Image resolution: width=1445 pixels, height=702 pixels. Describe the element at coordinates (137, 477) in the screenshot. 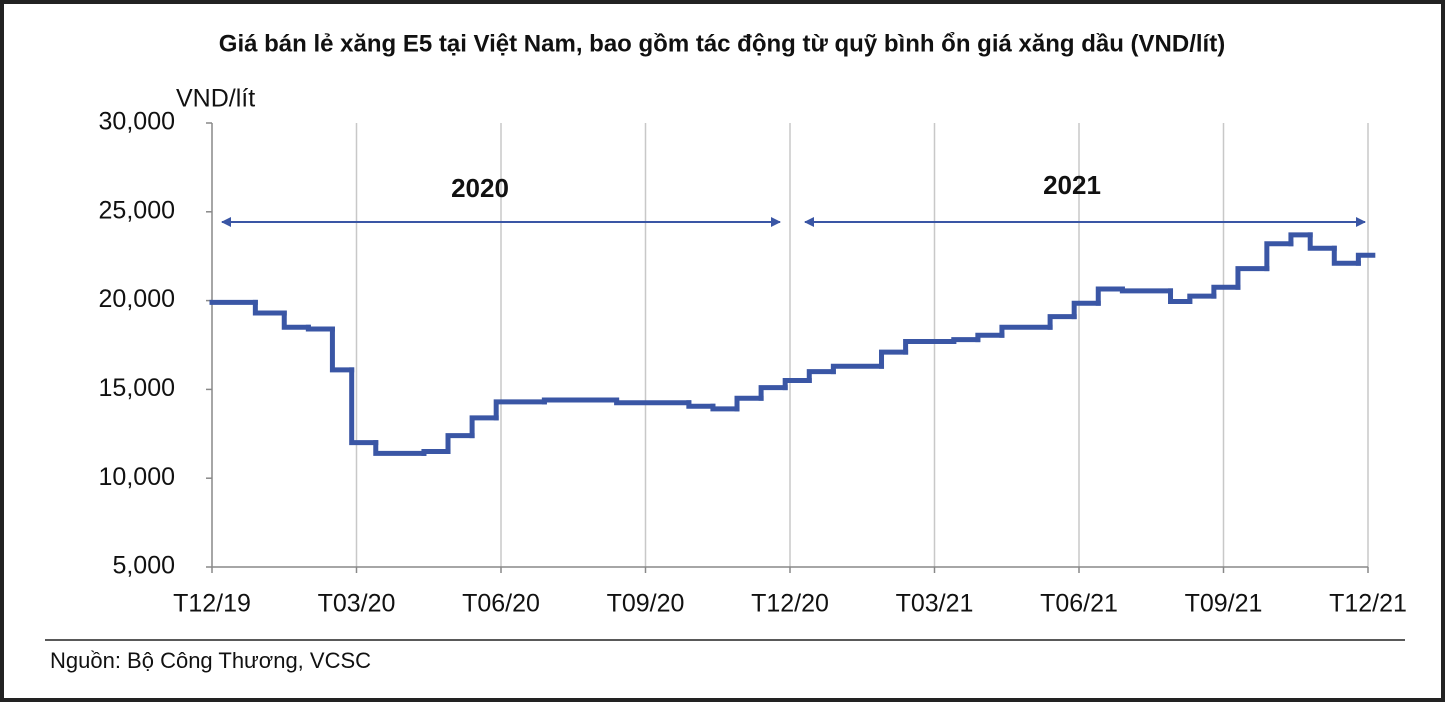

I see `y-tick-label: 10,000` at that location.